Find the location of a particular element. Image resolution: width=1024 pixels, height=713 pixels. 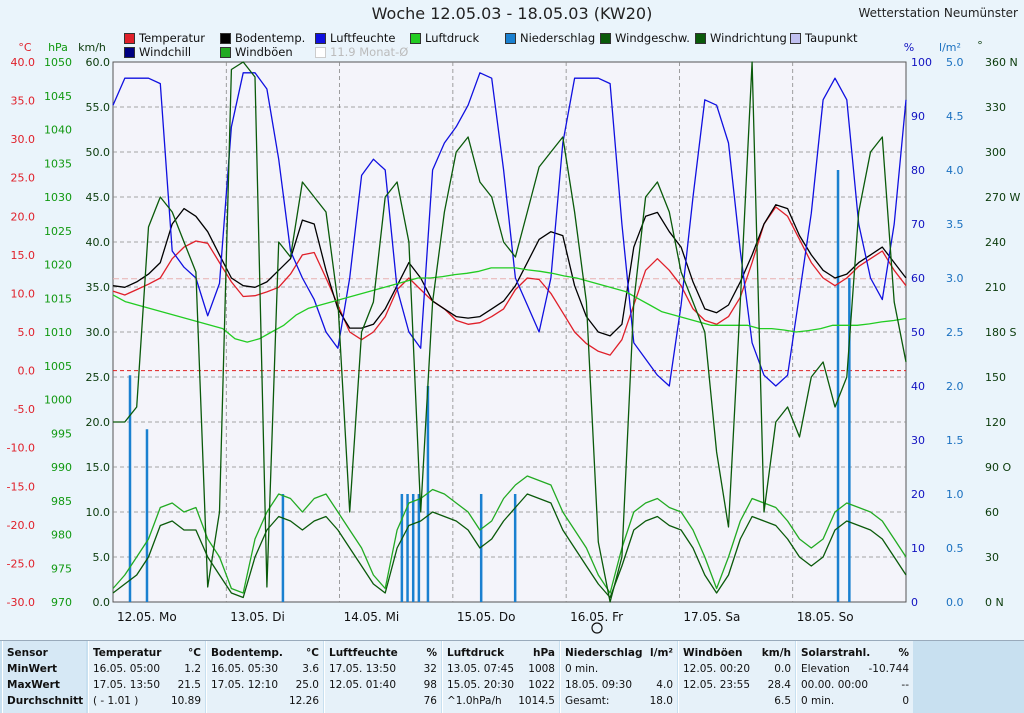

pressure-tick-label: 975 is located at coordinates (61, 568).